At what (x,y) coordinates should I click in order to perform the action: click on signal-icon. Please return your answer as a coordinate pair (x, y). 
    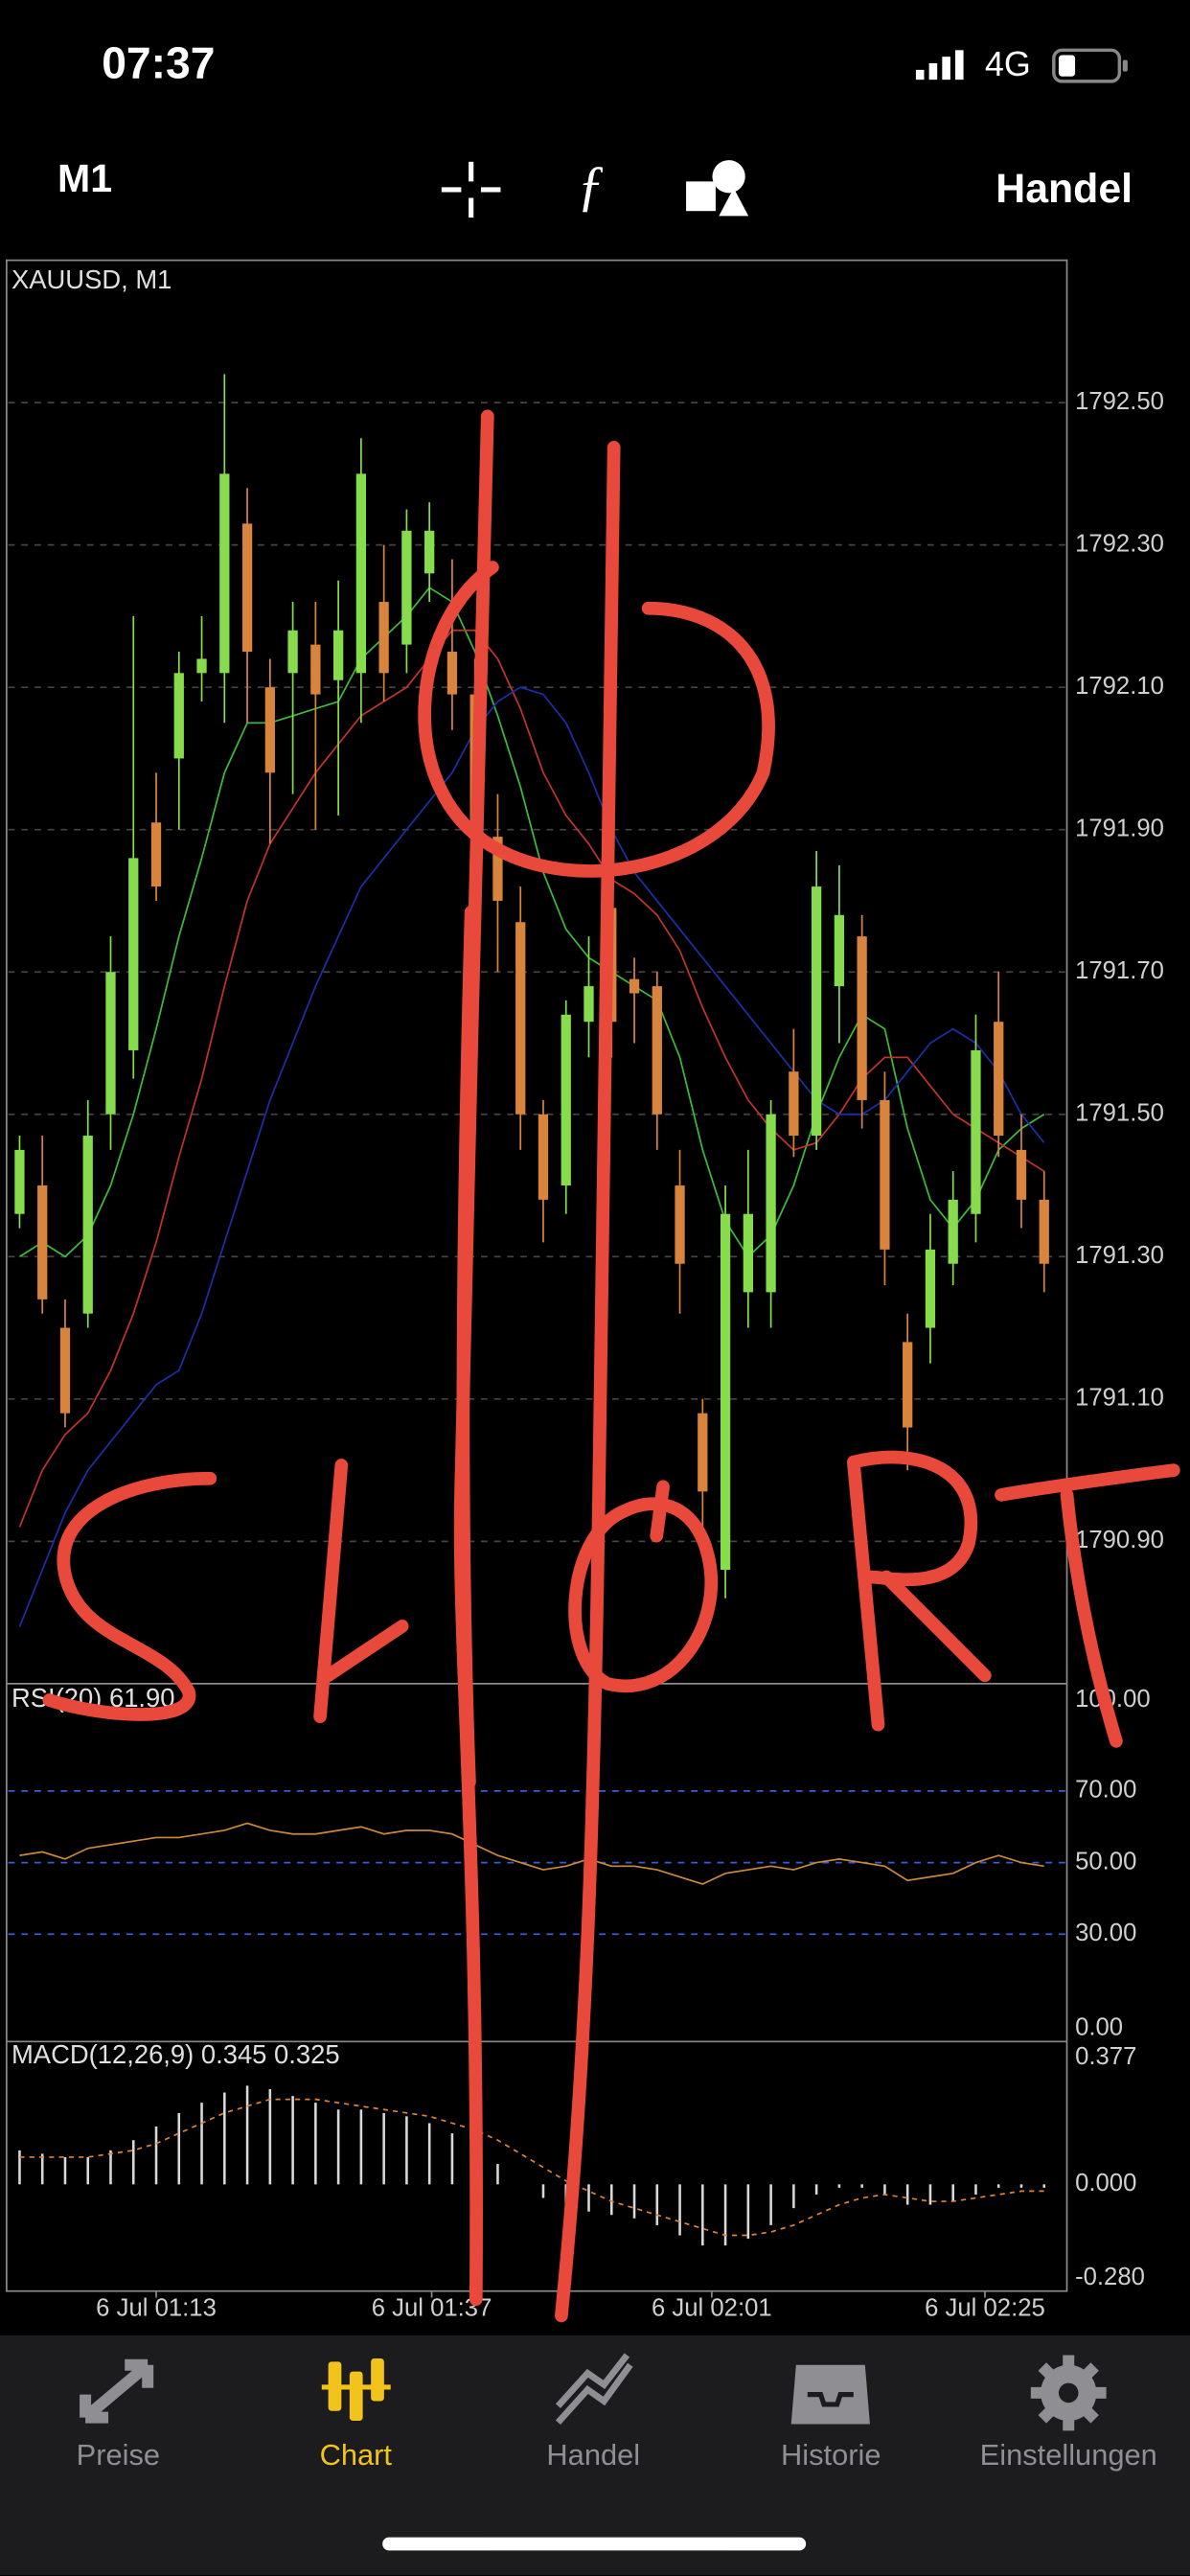
    Looking at the image, I should click on (940, 65).